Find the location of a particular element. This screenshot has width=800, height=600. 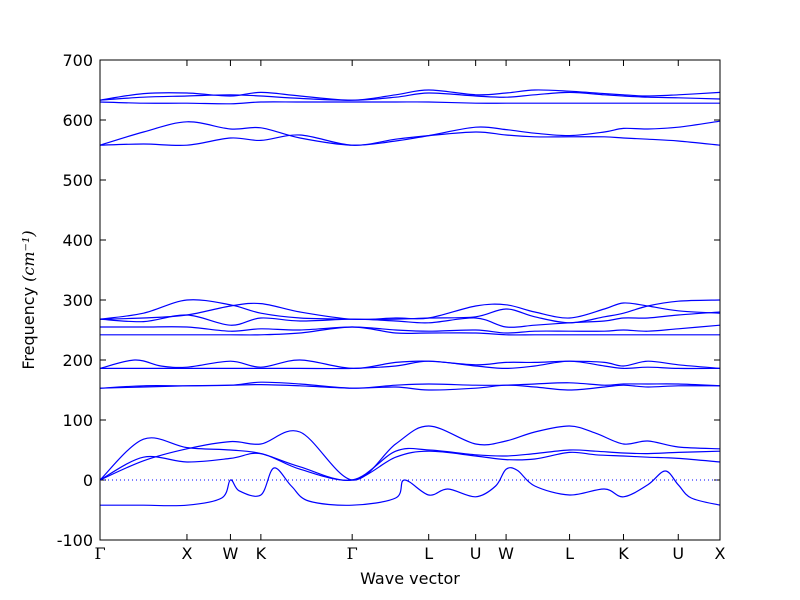

y-tick-label: 200 is located at coordinates (77, 360).